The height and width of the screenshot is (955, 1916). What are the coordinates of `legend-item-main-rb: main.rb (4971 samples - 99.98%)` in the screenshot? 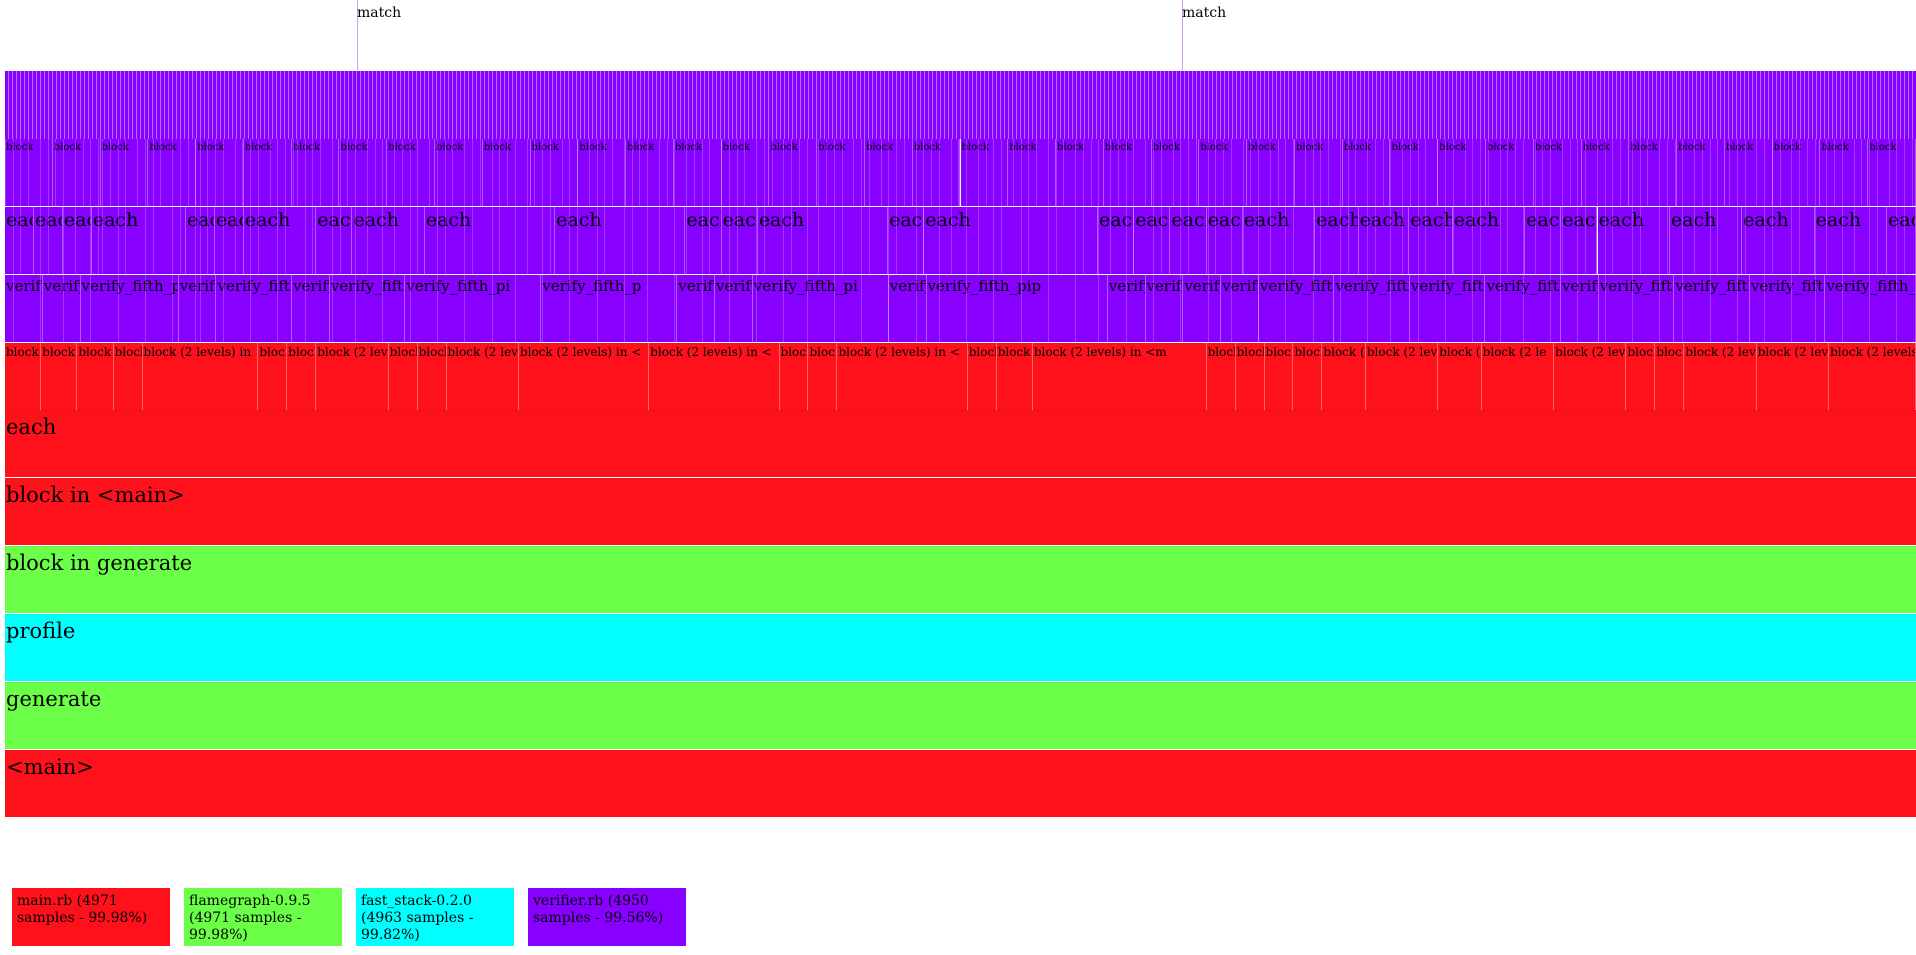 It's located at (91, 917).